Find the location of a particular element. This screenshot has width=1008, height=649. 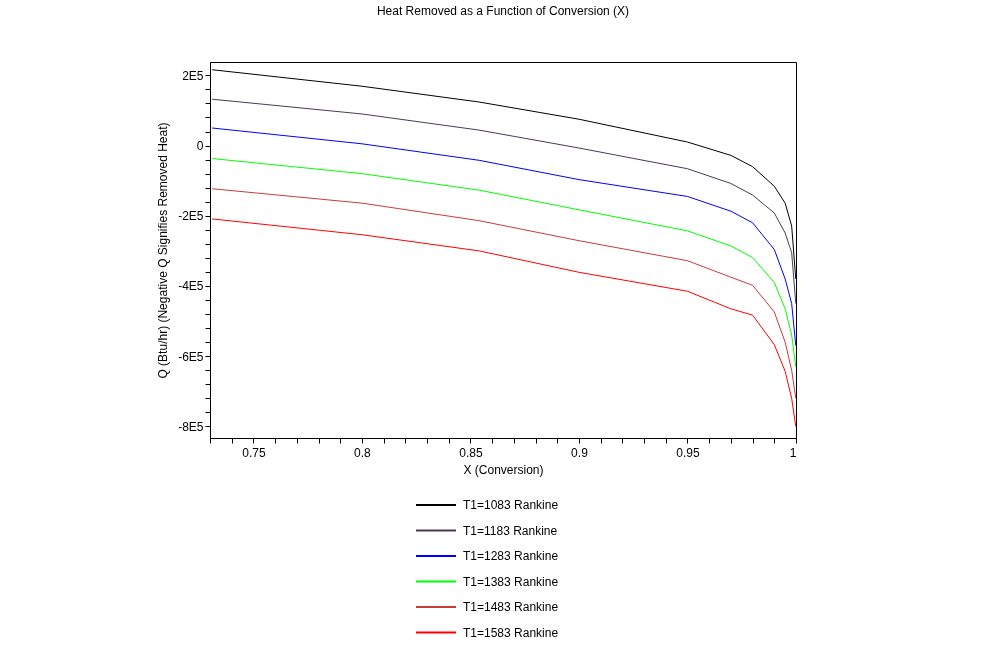

x-tick-label: 0.85 is located at coordinates (471, 452).